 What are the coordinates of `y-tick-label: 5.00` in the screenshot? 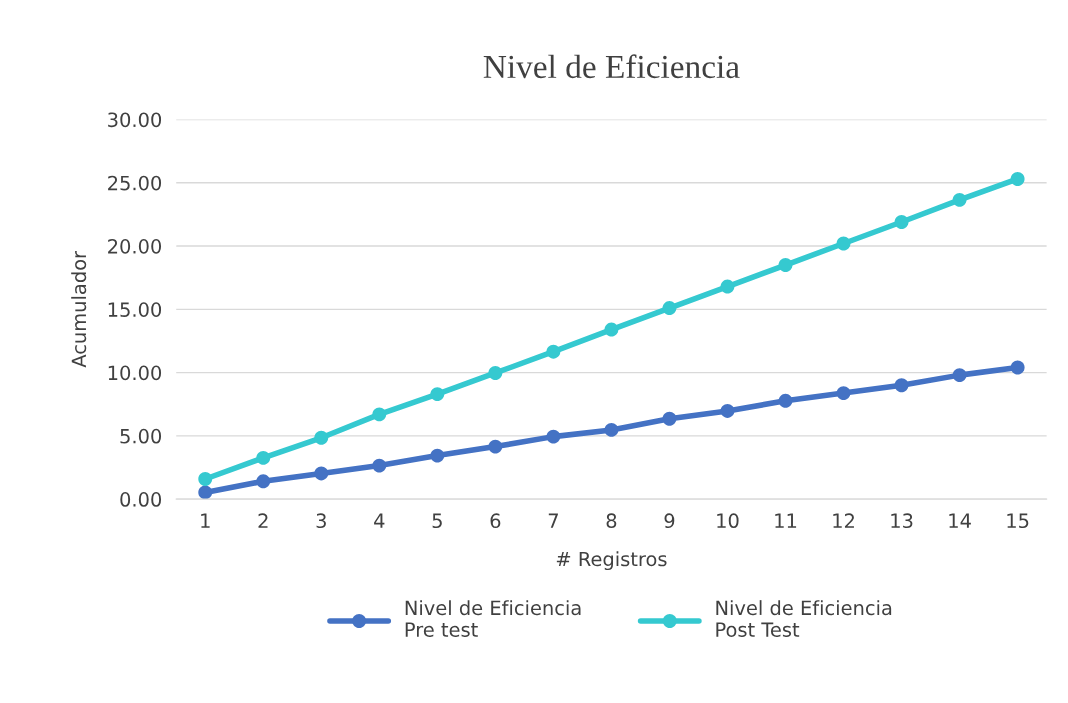 It's located at (141, 436).